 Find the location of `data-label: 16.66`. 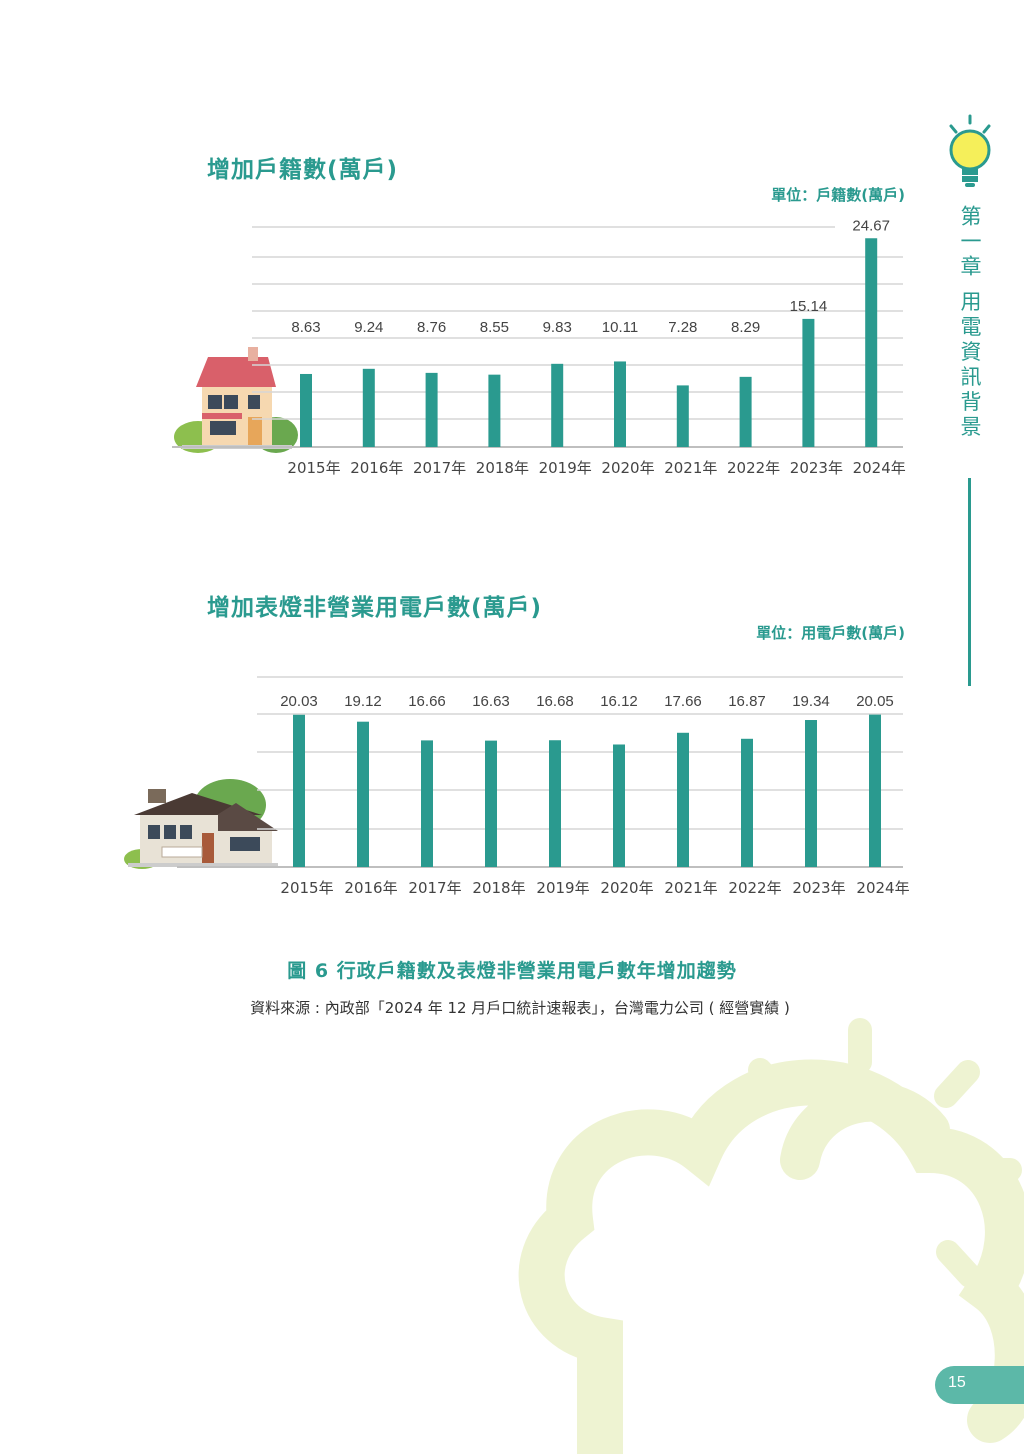

data-label: 16.66 is located at coordinates (427, 701).